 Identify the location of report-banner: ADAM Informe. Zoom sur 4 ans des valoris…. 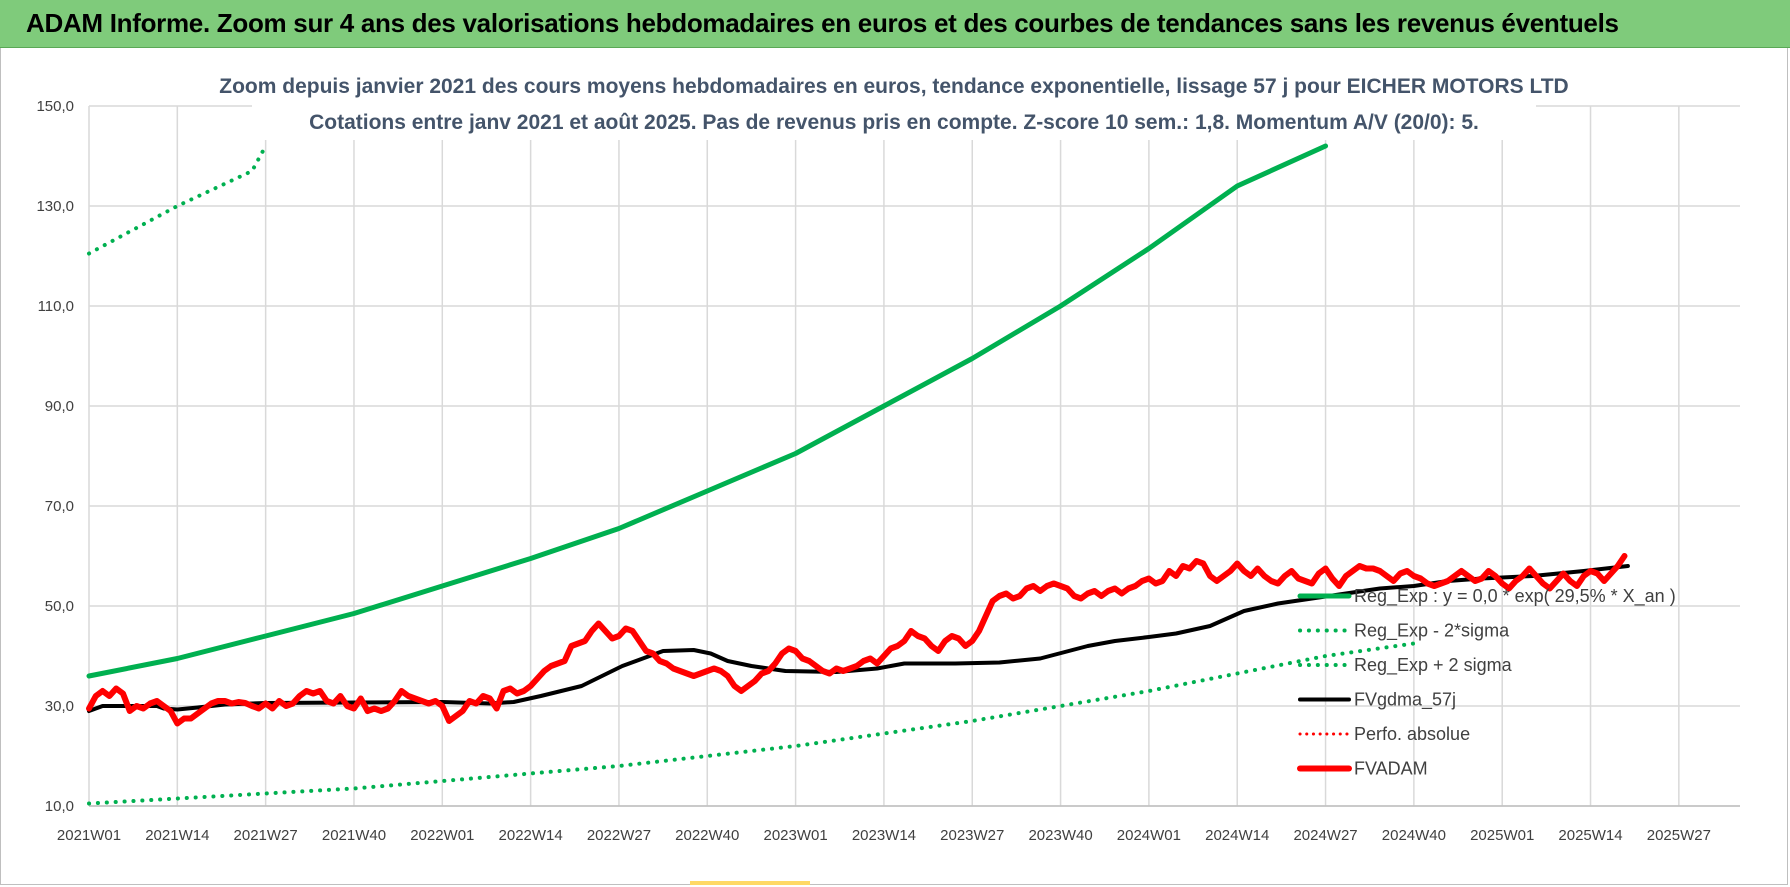
(895, 24).